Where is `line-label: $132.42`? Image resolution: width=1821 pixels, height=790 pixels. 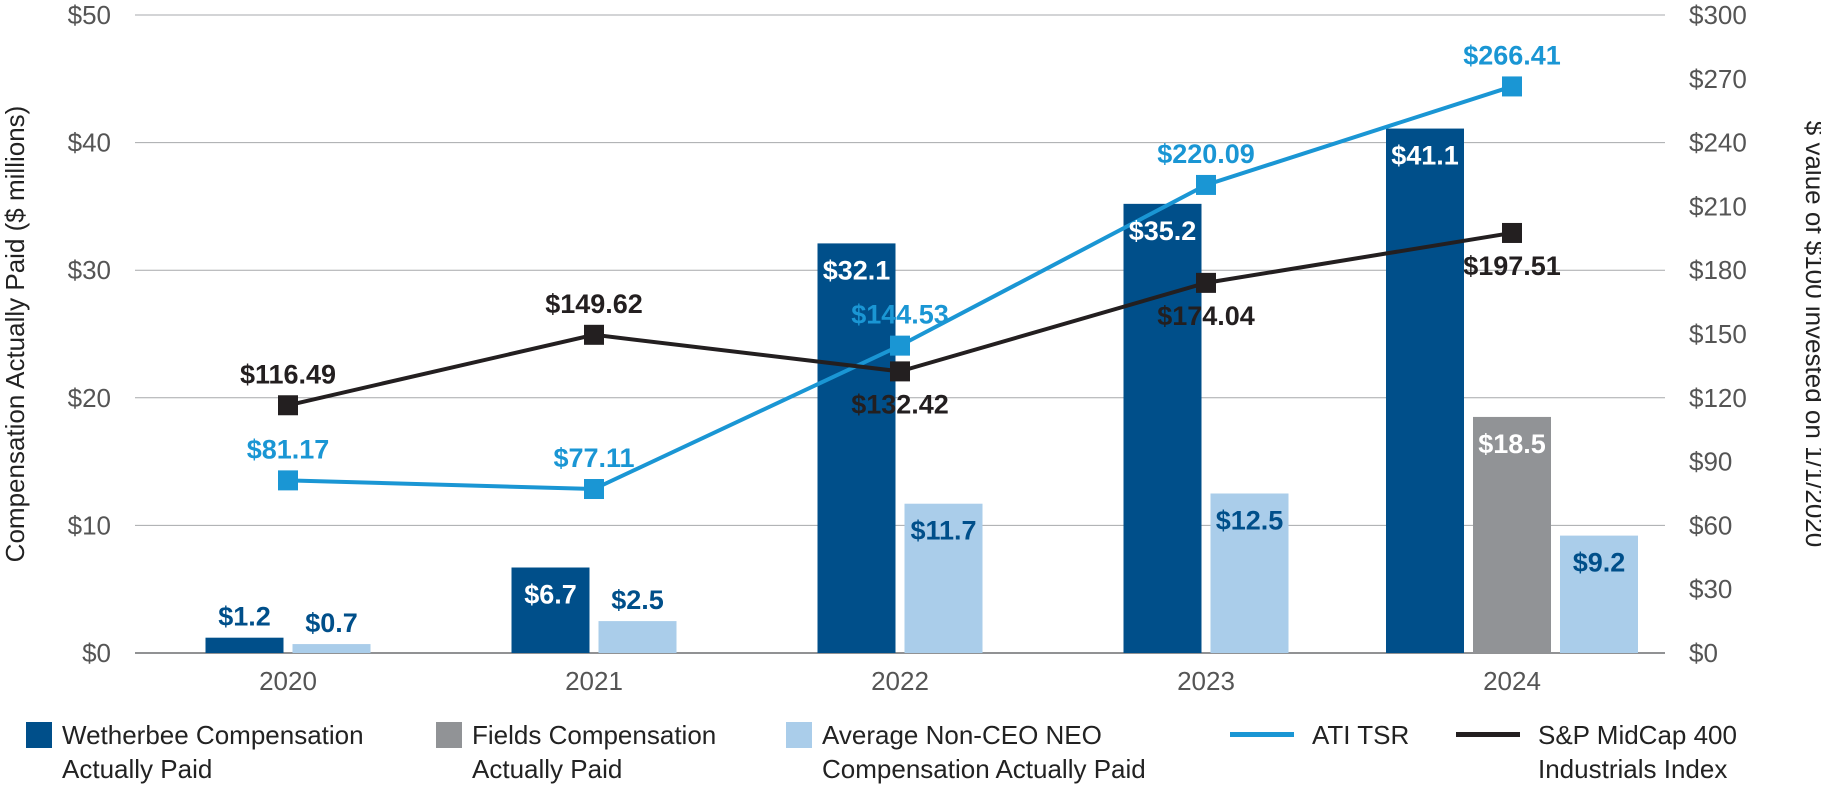 line-label: $132.42 is located at coordinates (900, 404).